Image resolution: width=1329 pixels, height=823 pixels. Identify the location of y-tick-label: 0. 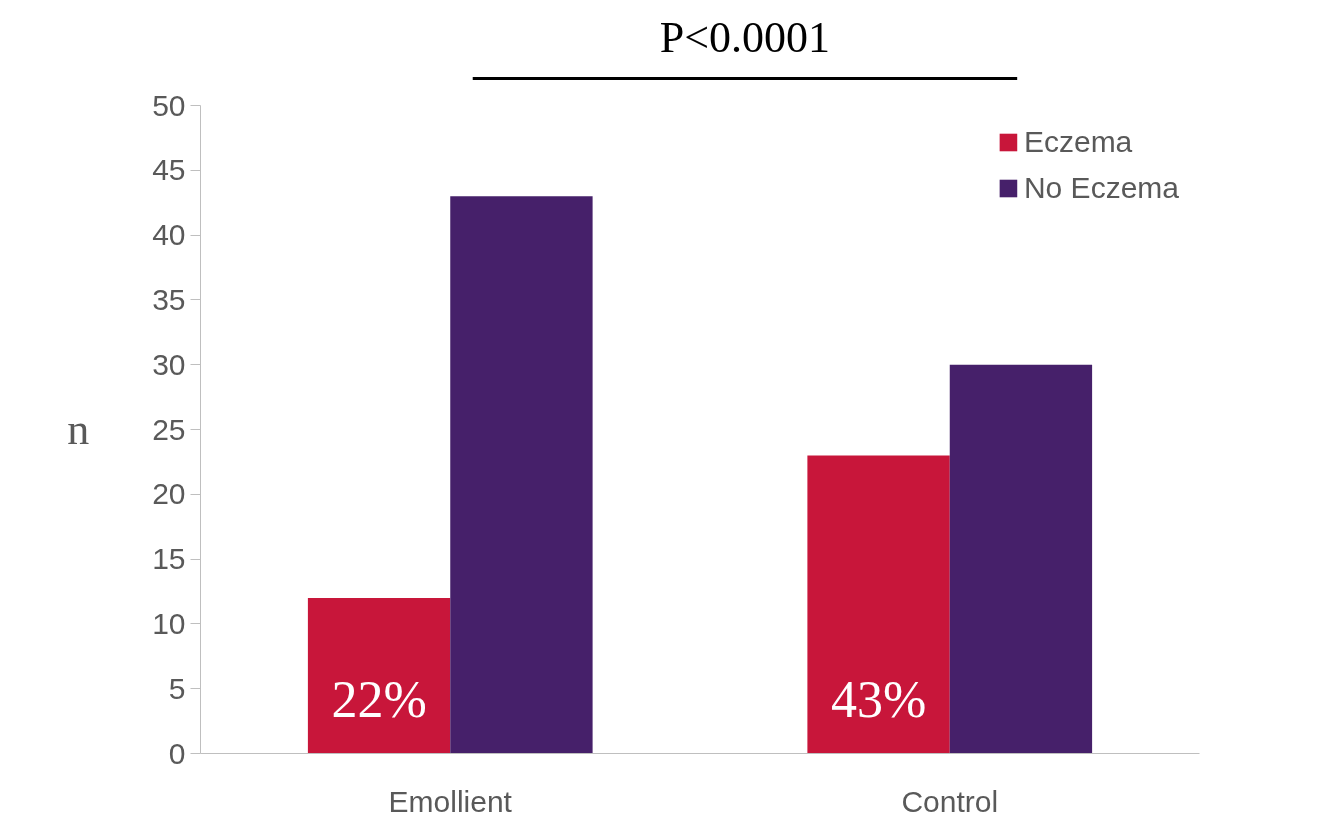
(177, 753).